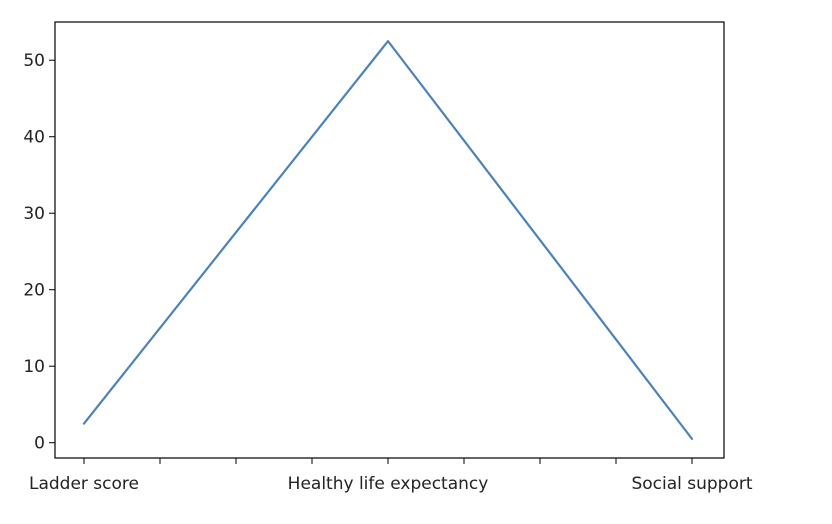 The width and height of the screenshot is (832, 524). What do you see at coordinates (34, 138) in the screenshot?
I see `y-tick-label: 40` at bounding box center [34, 138].